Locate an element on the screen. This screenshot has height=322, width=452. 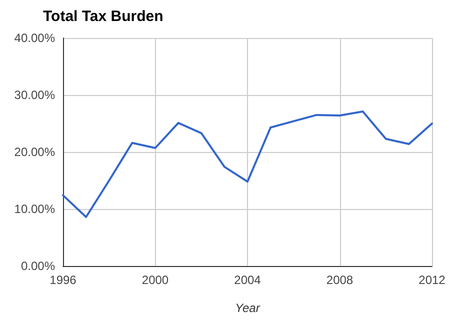
y-tick-label: 10.00% is located at coordinates (35, 209).